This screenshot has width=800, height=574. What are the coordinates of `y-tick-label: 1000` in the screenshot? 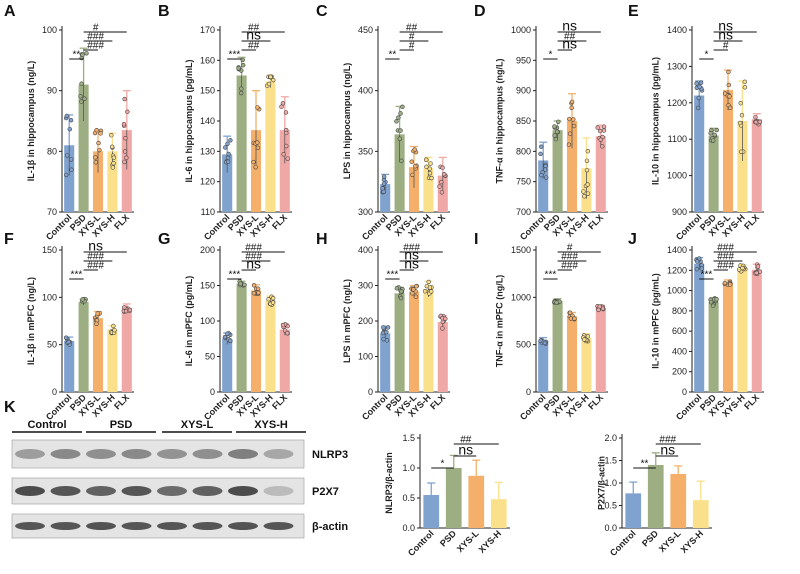 It's located at (677, 291).